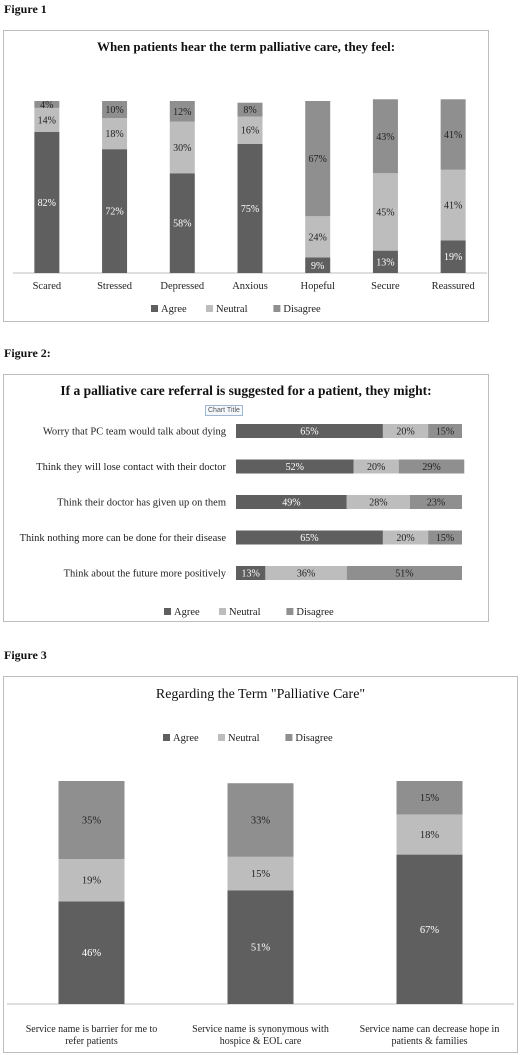 The image size is (520, 1055). I want to click on category-label-anxious: Anxious, so click(250, 286).